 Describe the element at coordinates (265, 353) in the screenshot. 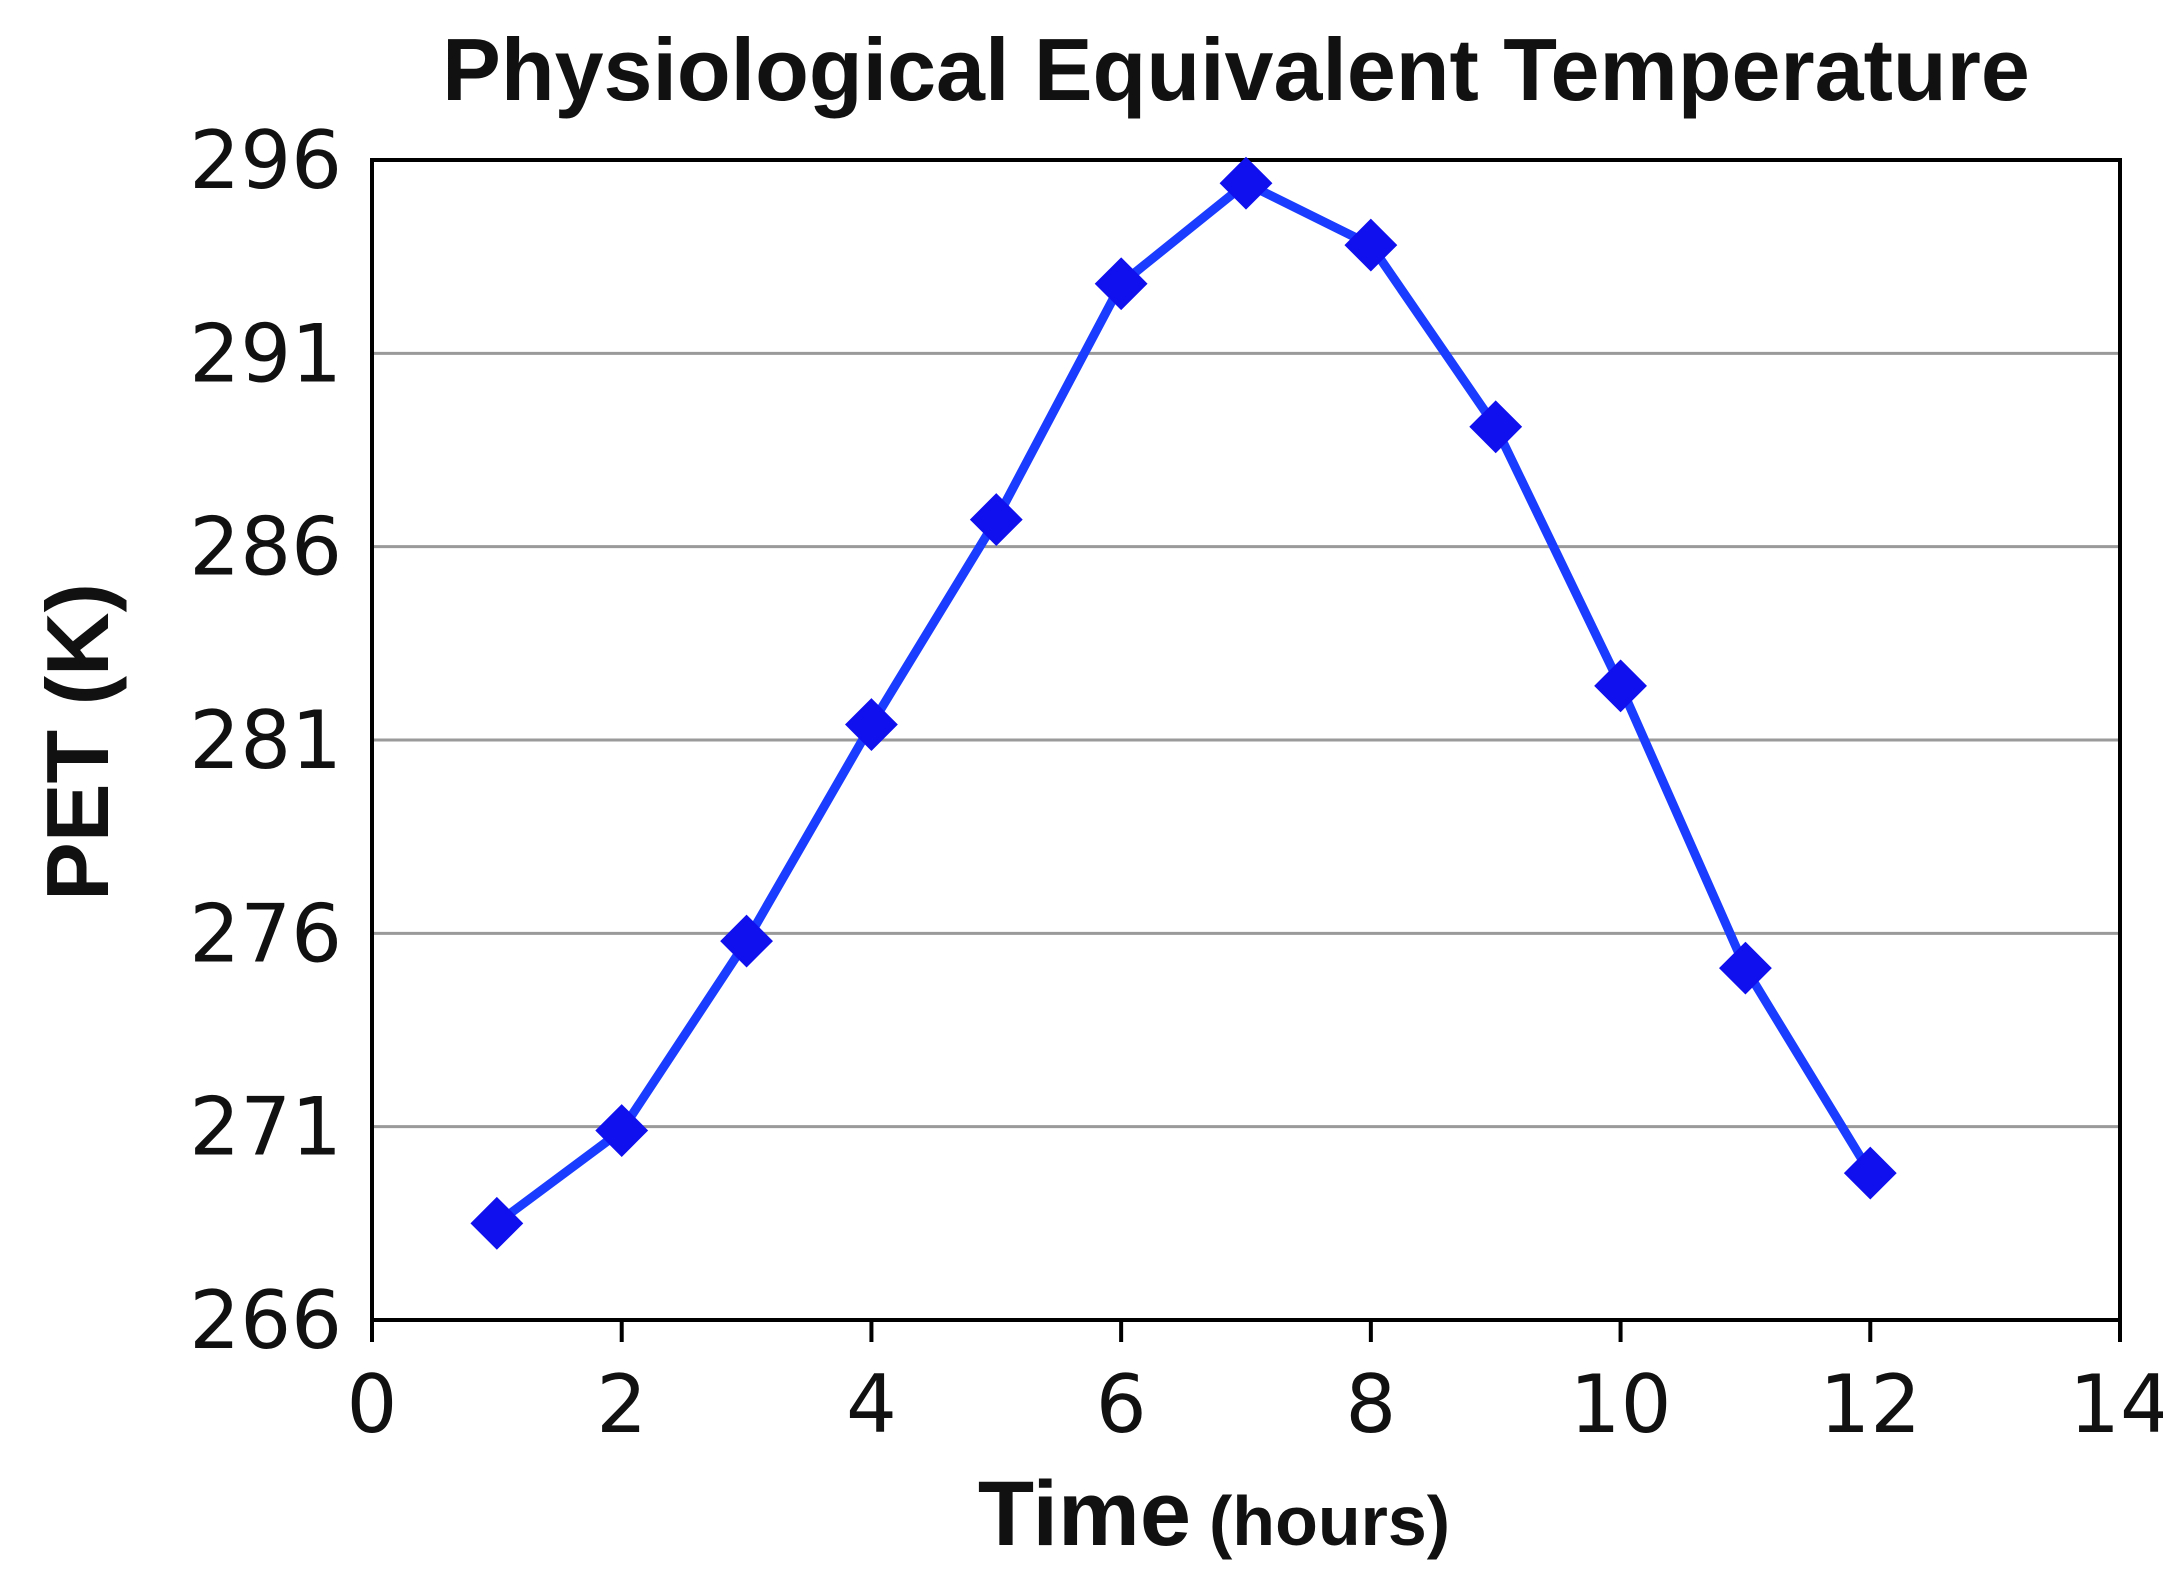

I see `y-tick-label-291: 291` at that location.